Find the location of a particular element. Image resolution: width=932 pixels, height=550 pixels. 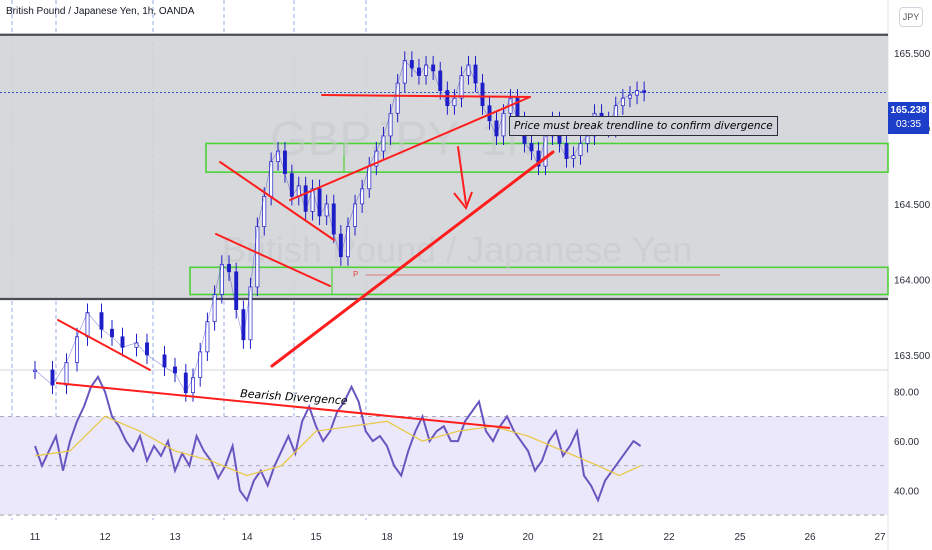

support-box-lower is located at coordinates (539, 281).